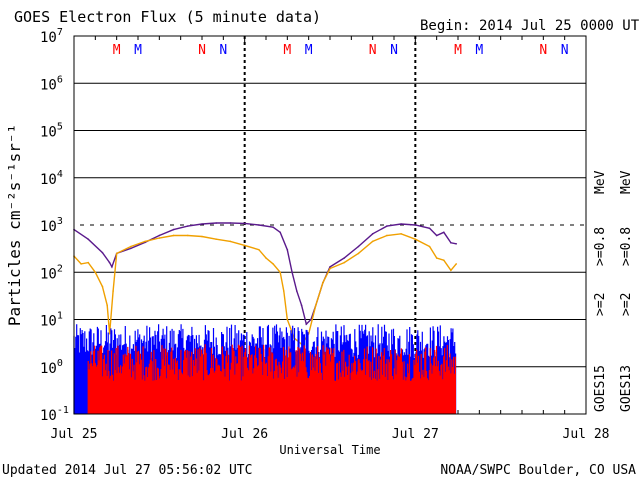 The height and width of the screenshot is (480, 640). Describe the element at coordinates (538, 470) in the screenshot. I see `credit-text: NOAA/SWPC Boulder, CO USA` at that location.